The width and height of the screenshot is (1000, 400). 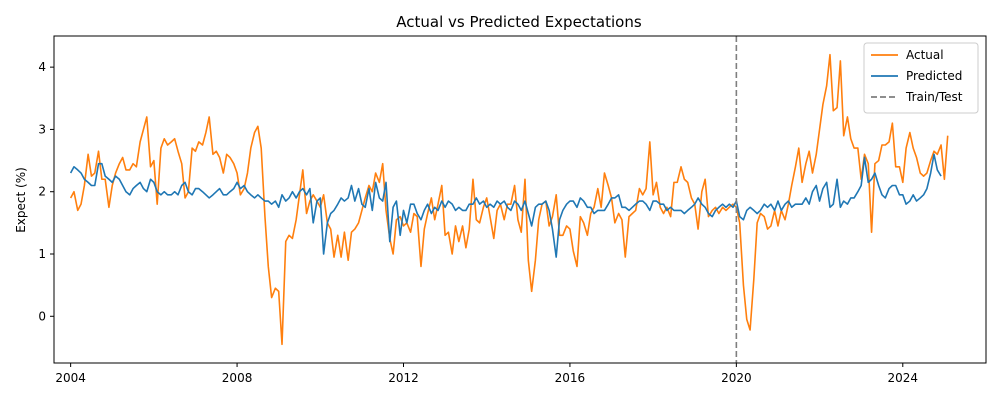 I want to click on y-axis-label: Expect (%), so click(x=21, y=200).